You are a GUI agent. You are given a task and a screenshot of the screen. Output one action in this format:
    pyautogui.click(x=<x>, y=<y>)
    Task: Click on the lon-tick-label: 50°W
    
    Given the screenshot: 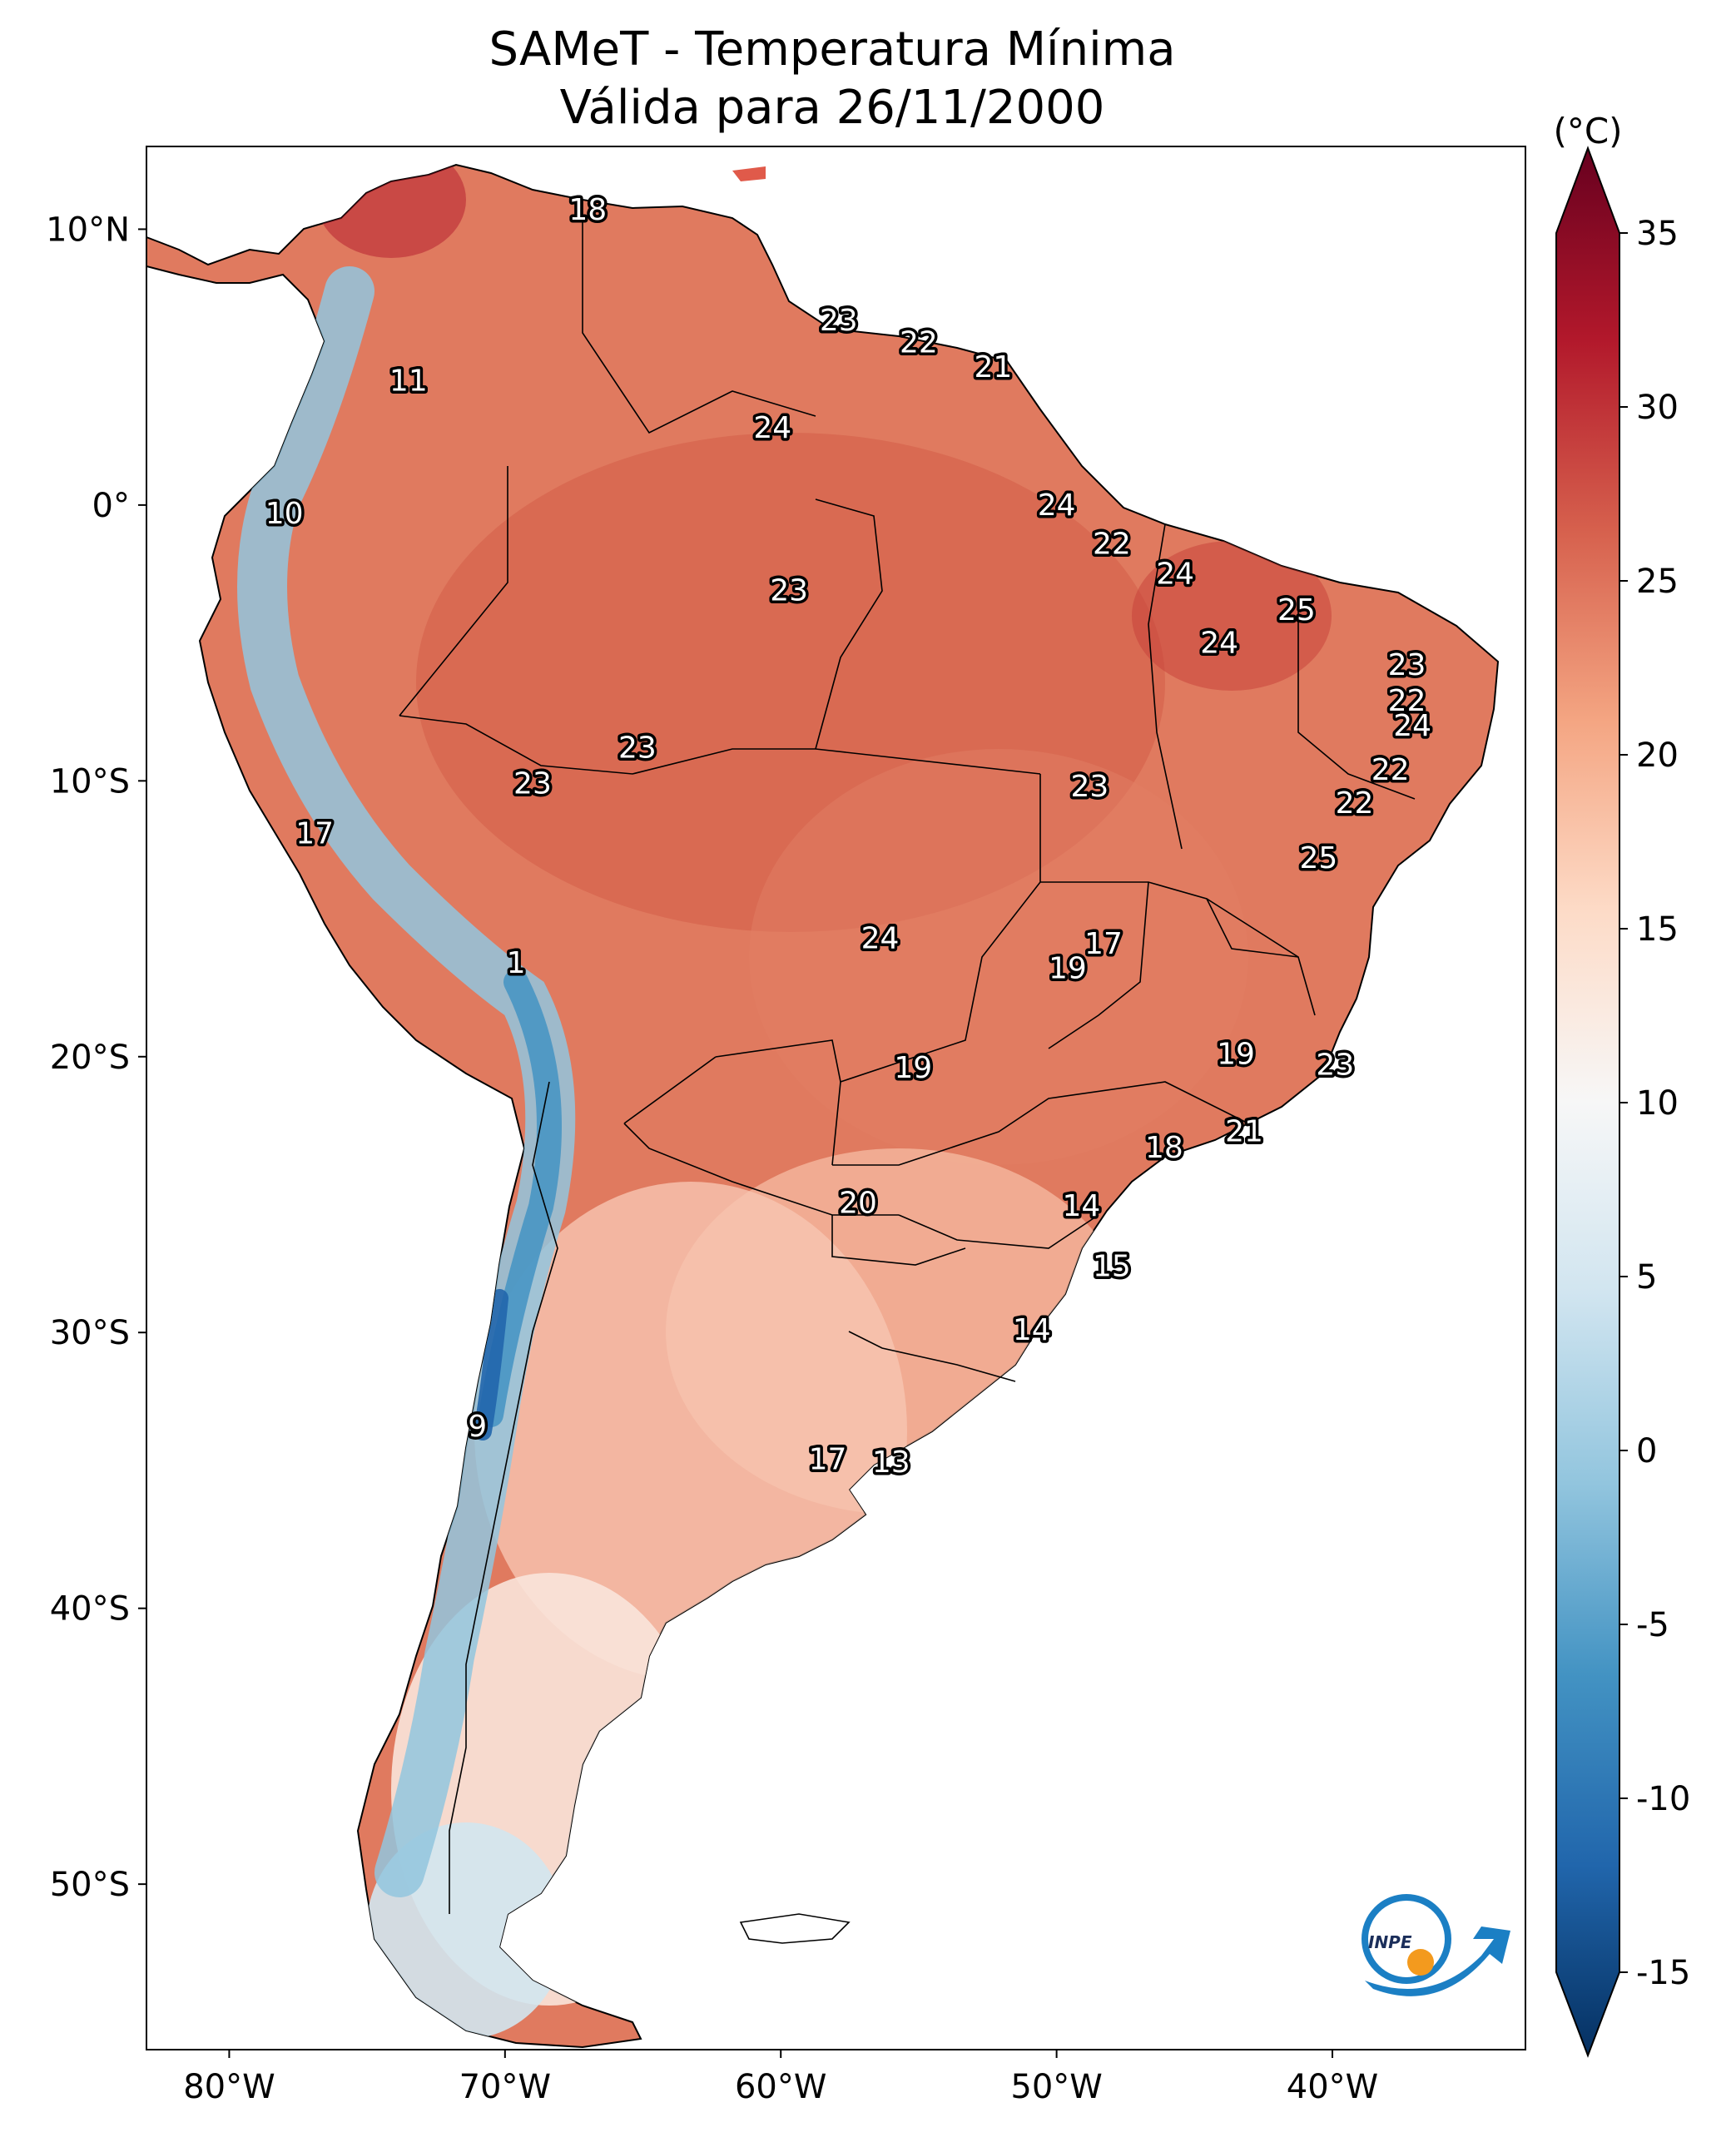 What is the action you would take?
    pyautogui.click(x=1056, y=2087)
    